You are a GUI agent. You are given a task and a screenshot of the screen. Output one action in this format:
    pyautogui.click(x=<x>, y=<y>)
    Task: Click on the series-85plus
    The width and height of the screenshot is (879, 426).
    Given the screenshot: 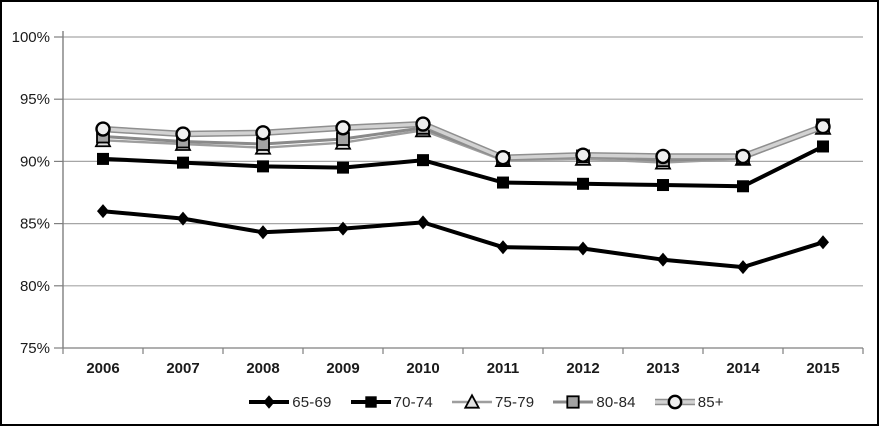 What is the action you would take?
    pyautogui.click(x=463, y=141)
    